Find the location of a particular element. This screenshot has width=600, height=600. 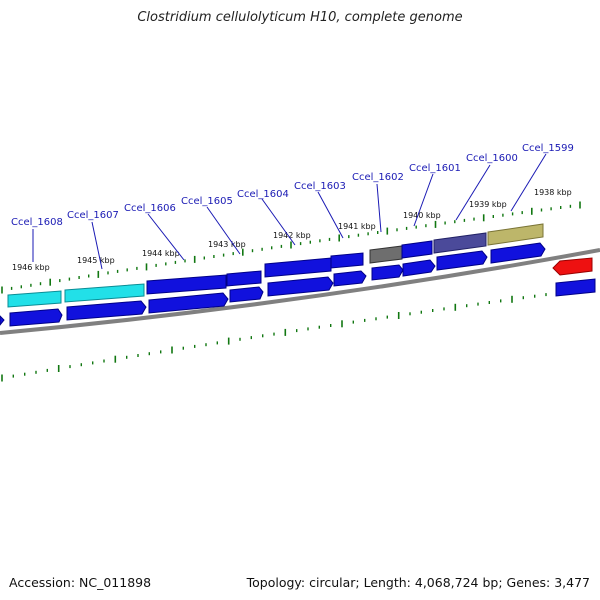

gene-label-ccel-1603: Ccel_1603 is located at coordinates (320, 186).